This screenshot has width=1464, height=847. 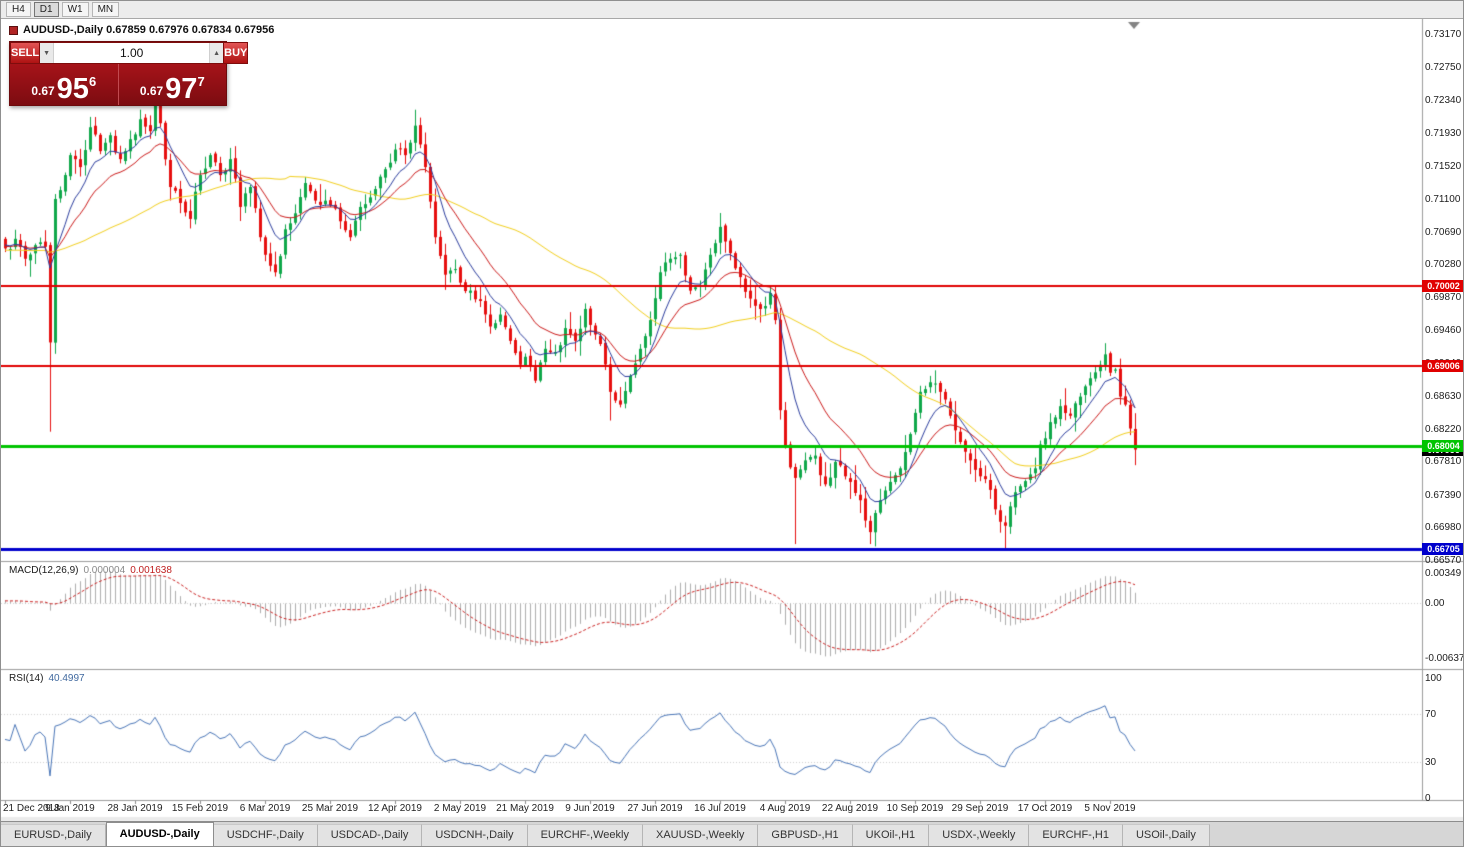 I want to click on timeframe-button-h4: H4, so click(x=18, y=9).